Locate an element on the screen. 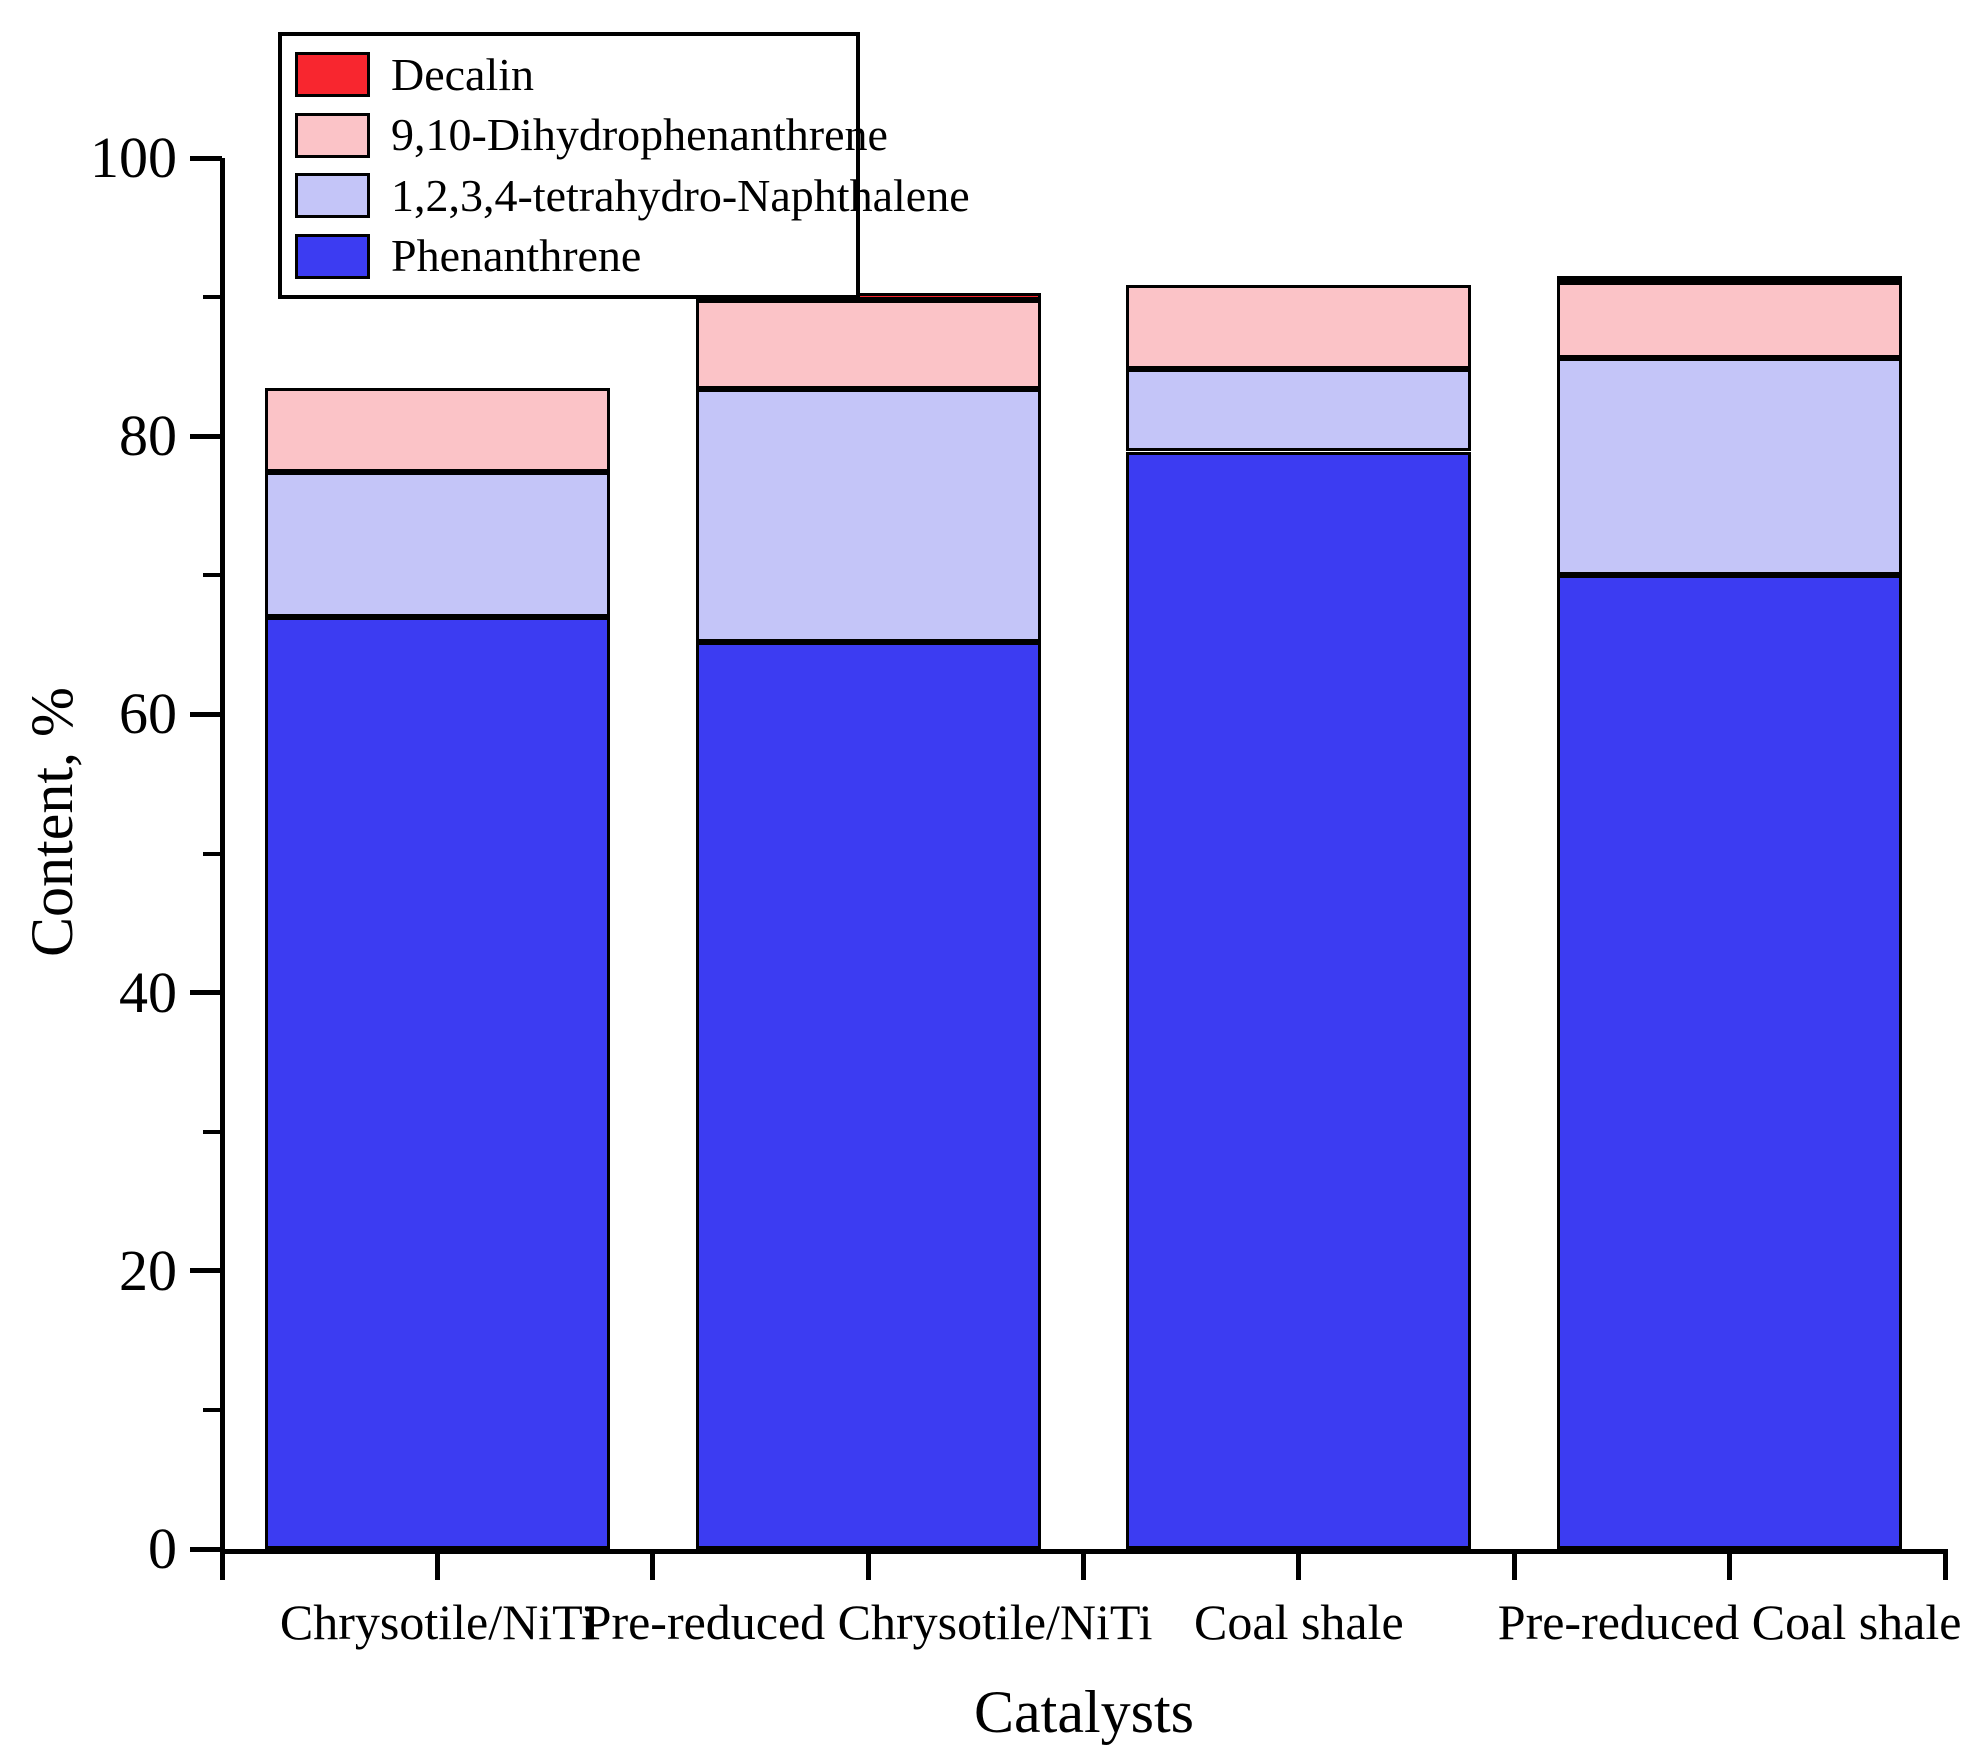  y-tick-label: 60 is located at coordinates (148, 714).